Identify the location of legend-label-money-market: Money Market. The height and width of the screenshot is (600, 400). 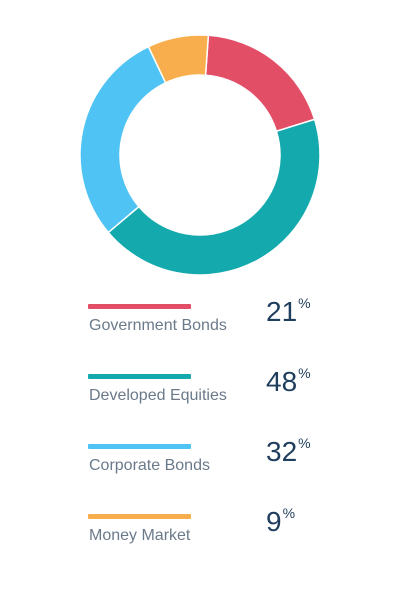
(140, 535).